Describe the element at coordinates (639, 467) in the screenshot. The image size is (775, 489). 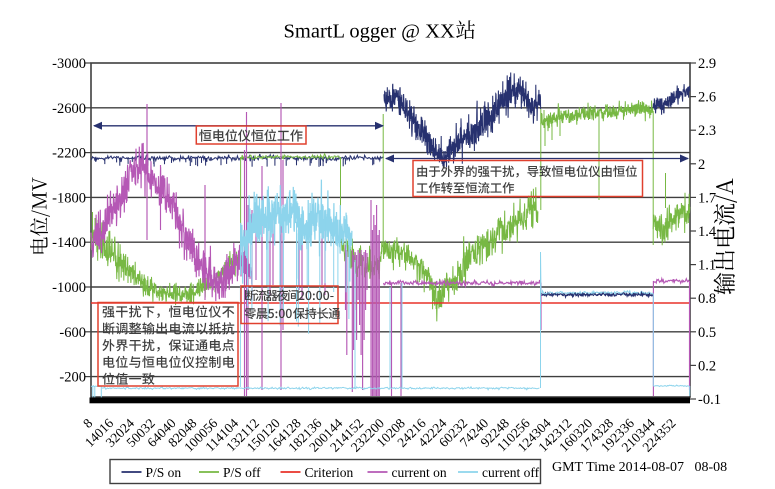
I see `svg-text: GMT Time 2014-08-07 08-08` at that location.